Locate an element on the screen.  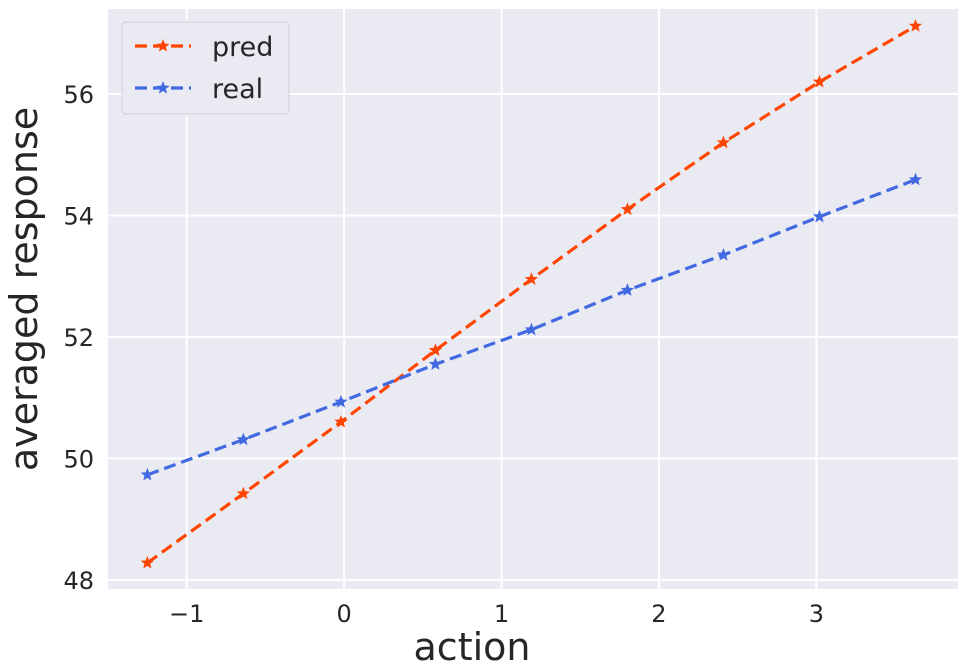
y-tick-label: 50 is located at coordinates (78, 459).